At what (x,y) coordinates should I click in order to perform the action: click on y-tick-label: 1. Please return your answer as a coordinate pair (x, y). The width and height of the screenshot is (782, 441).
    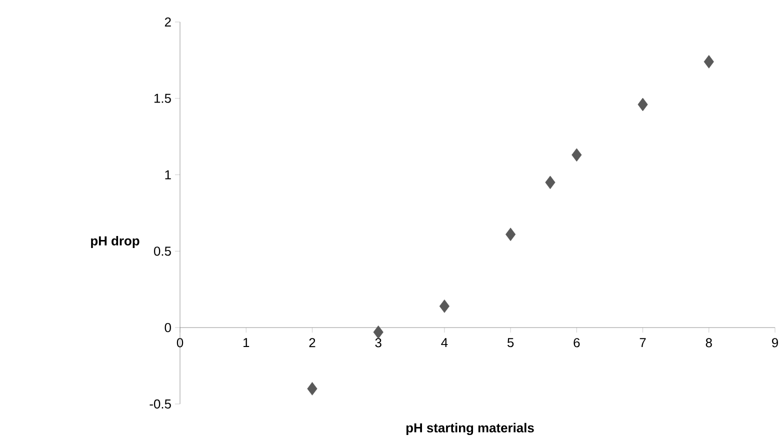
    Looking at the image, I should click on (168, 175).